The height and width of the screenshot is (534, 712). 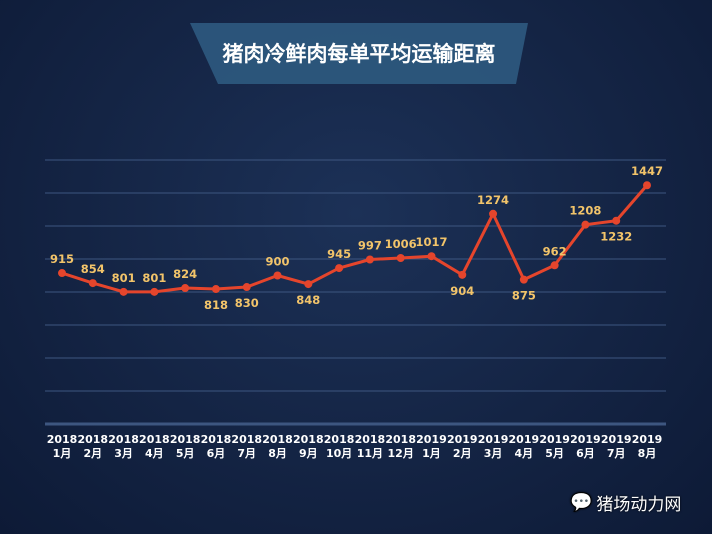 I want to click on data-label: 1232, so click(x=616, y=237).